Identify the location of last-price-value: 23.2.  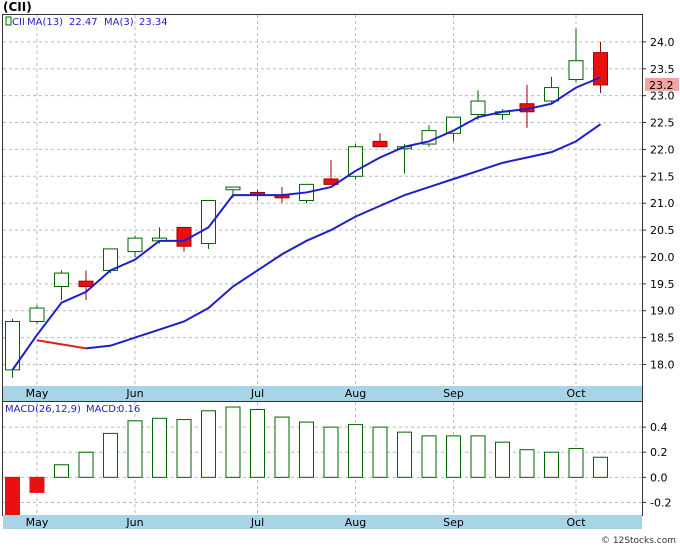
(661, 85).